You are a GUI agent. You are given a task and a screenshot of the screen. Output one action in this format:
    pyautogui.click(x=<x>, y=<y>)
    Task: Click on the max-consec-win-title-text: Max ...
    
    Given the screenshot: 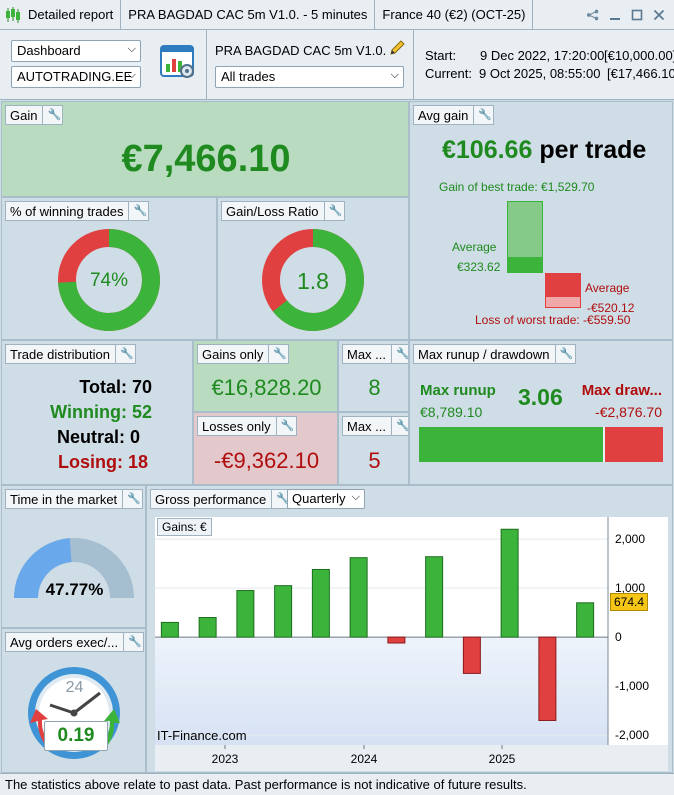 What is the action you would take?
    pyautogui.click(x=367, y=354)
    